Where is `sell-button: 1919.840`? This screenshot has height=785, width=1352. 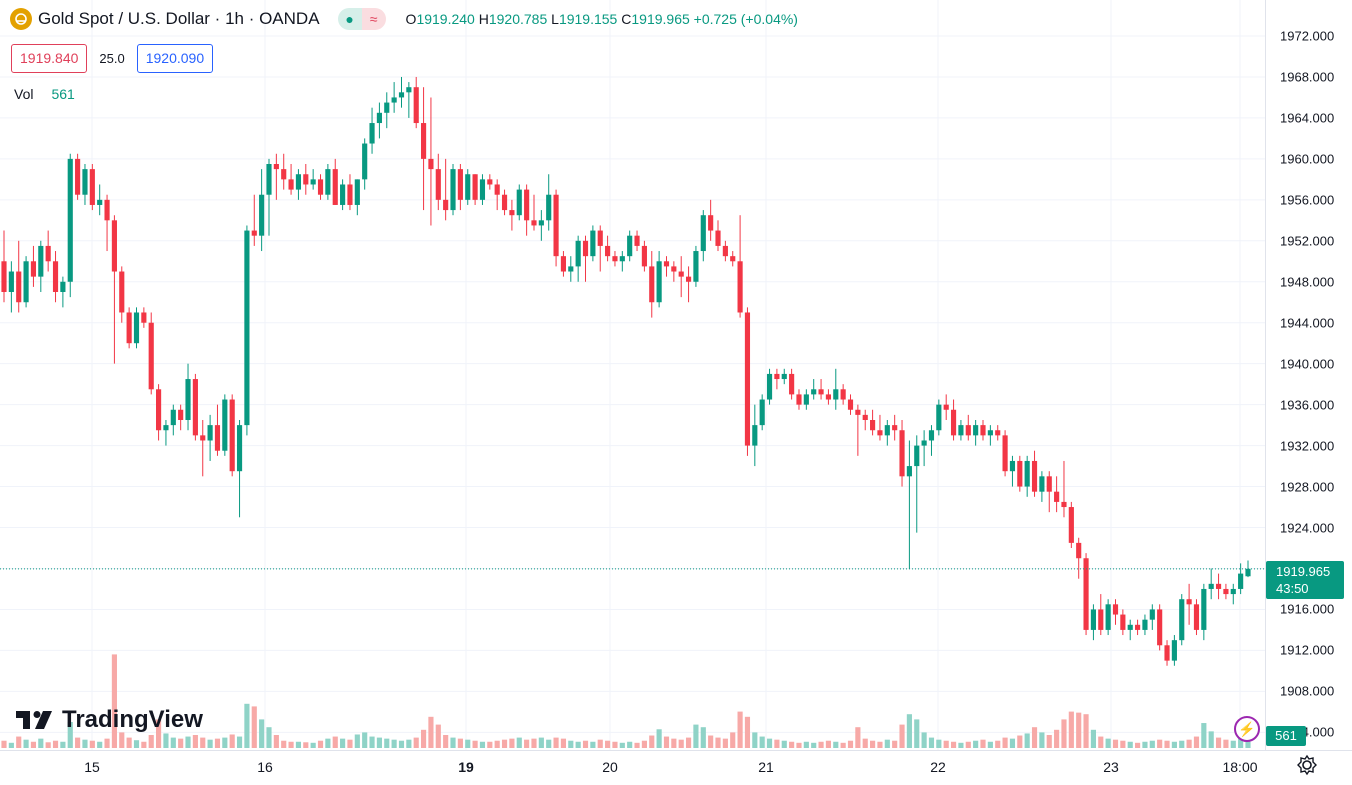
sell-button: 1919.840 is located at coordinates (49, 58).